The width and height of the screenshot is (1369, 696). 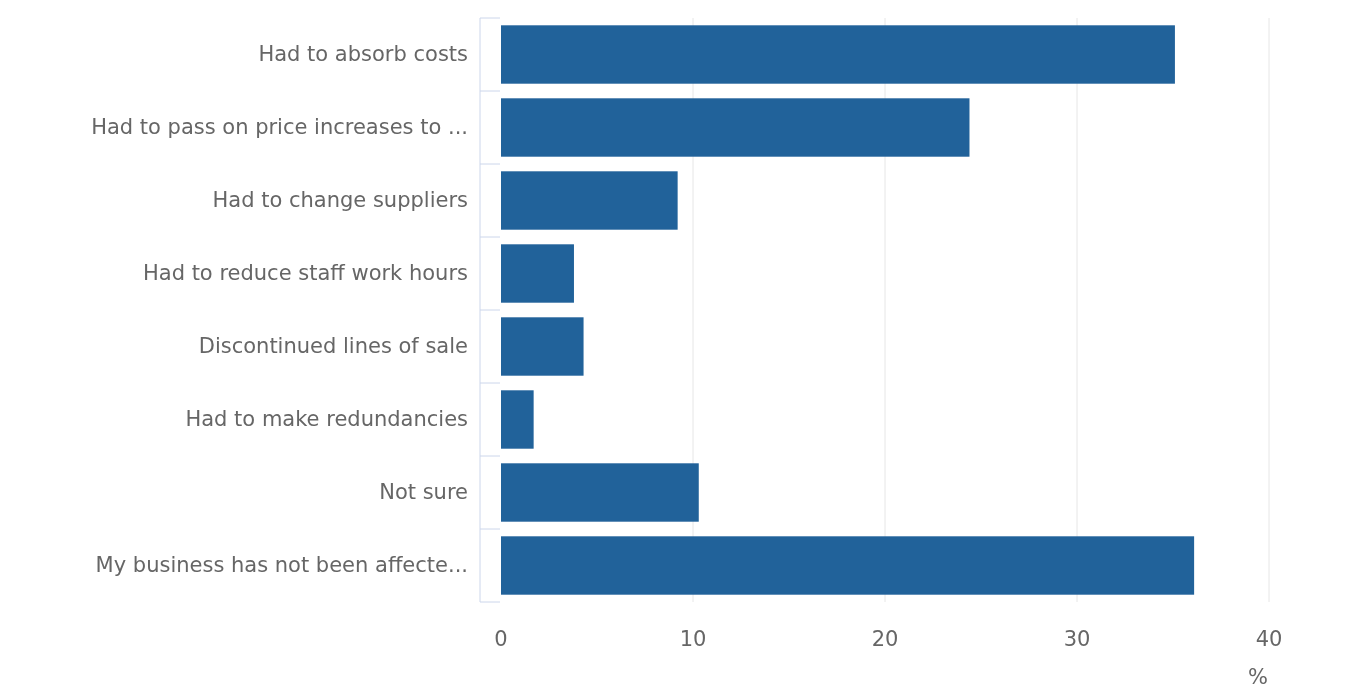 What do you see at coordinates (340, 199) in the screenshot?
I see `y-tick-label: Had to change suppliers` at bounding box center [340, 199].